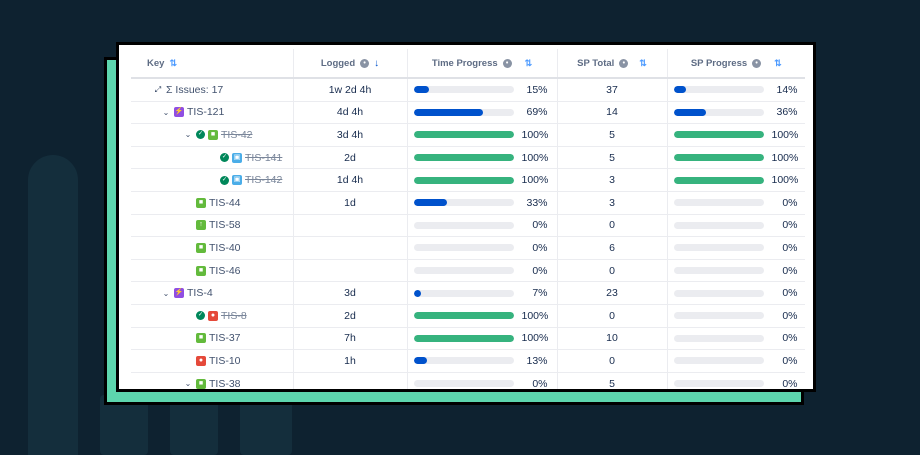 Image resolution: width=920 pixels, height=455 pixels. What do you see at coordinates (350, 180) in the screenshot?
I see `logged-cell: 1d 4h` at bounding box center [350, 180].